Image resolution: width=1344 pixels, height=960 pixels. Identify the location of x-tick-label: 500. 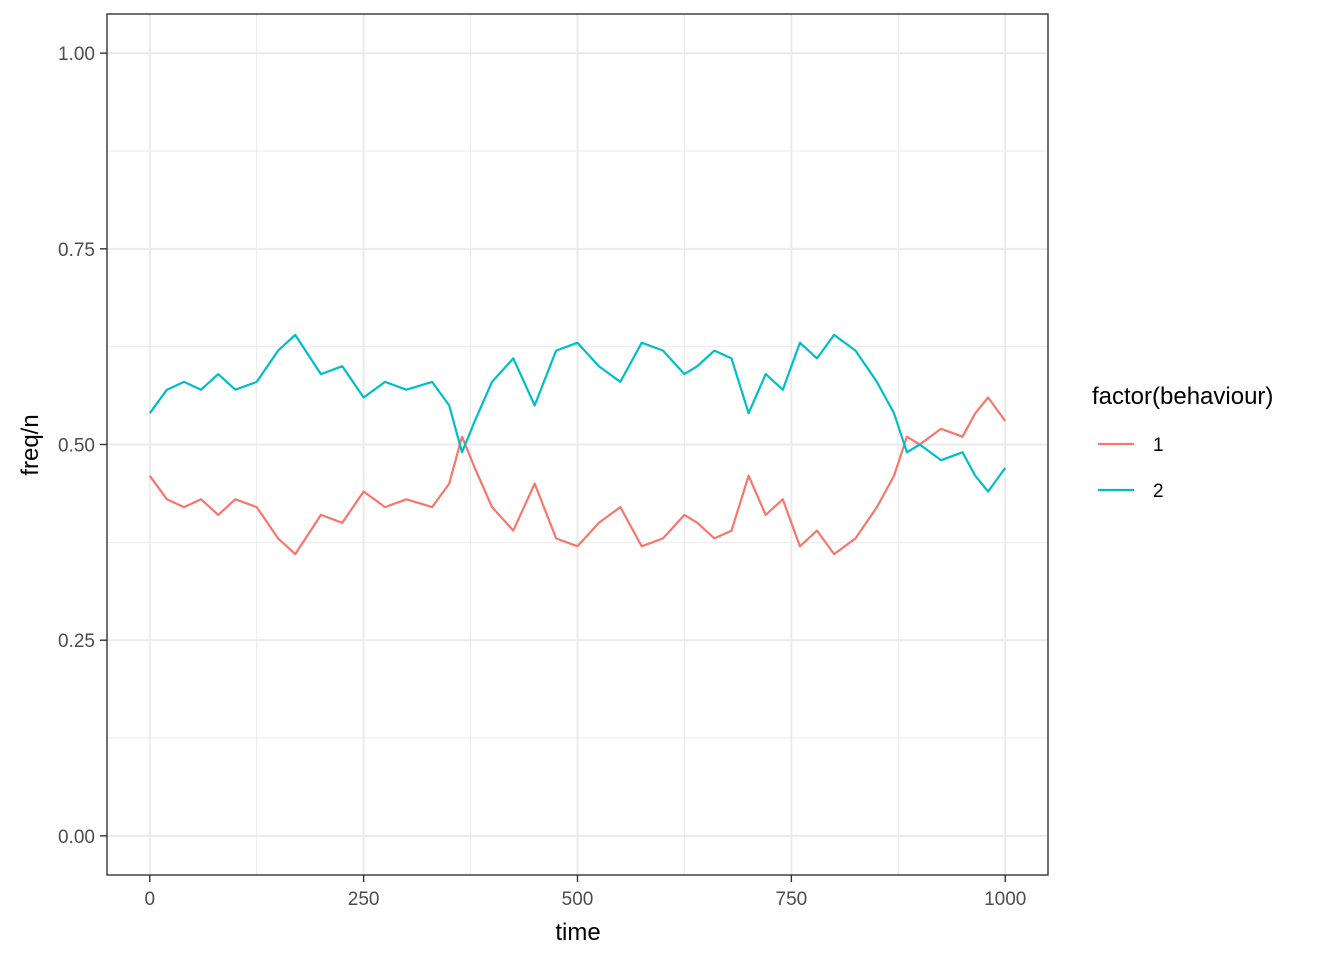
(578, 899).